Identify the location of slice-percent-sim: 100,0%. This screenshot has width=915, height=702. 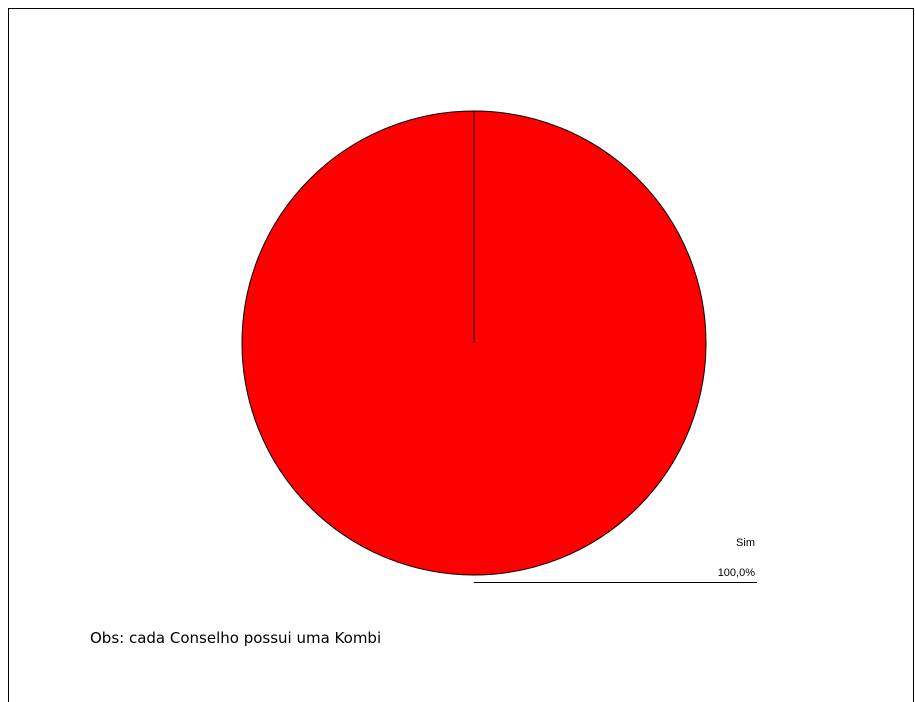
(737, 573).